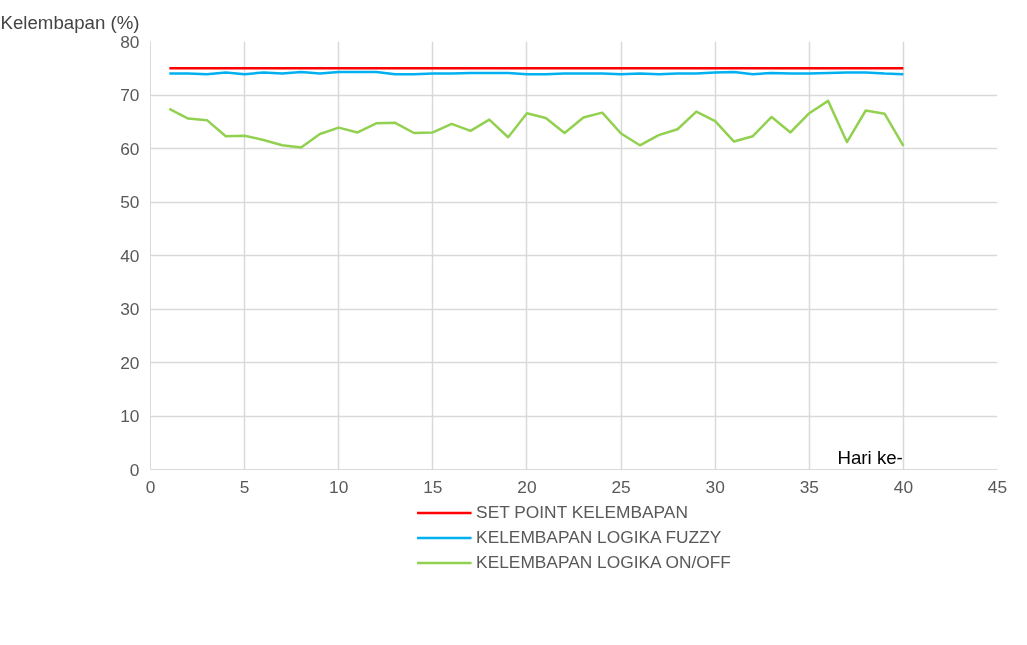 The width and height of the screenshot is (1027, 645). Describe the element at coordinates (339, 486) in the screenshot. I see `x-tick-label: 10` at that location.